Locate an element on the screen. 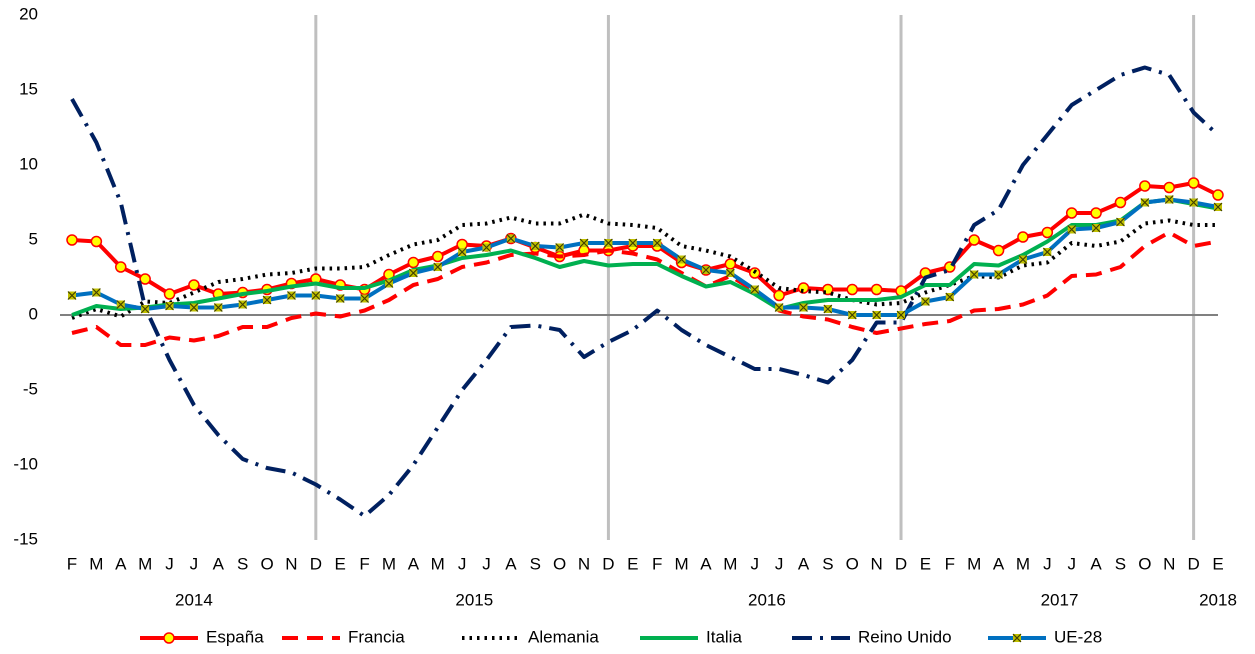  y-tick-label: 5 is located at coordinates (33, 238).